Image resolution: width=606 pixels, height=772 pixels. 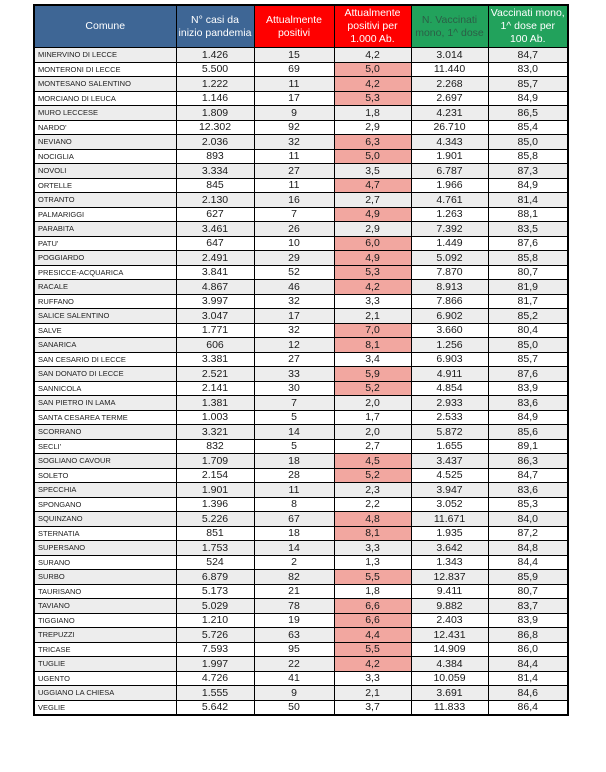 I want to click on cell-attualmente-positivi: 19, so click(x=294, y=620).